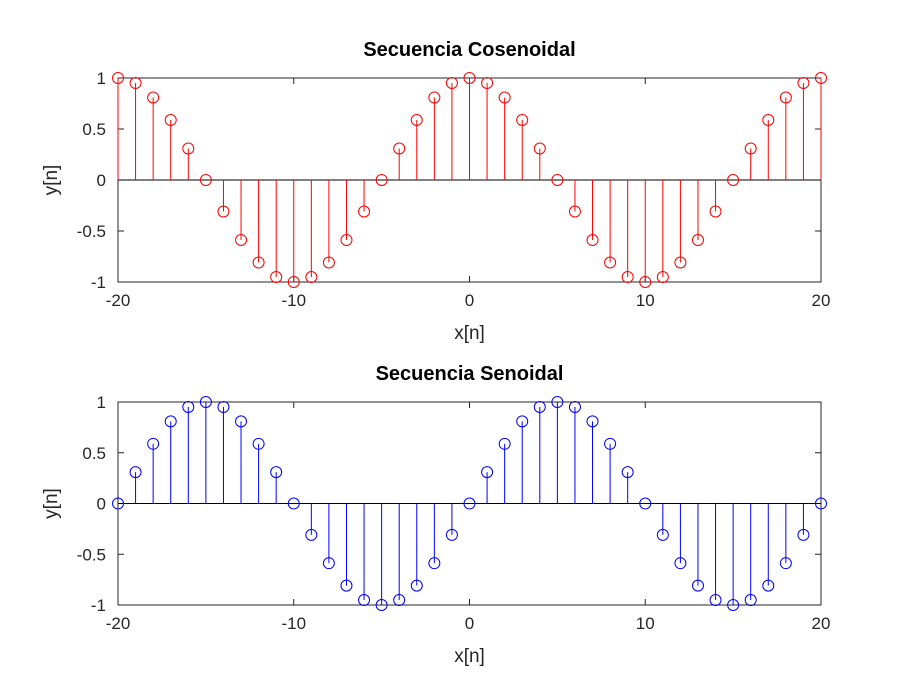 The image size is (907, 680). Describe the element at coordinates (821, 623) in the screenshot. I see `x-tick-label: 20` at that location.